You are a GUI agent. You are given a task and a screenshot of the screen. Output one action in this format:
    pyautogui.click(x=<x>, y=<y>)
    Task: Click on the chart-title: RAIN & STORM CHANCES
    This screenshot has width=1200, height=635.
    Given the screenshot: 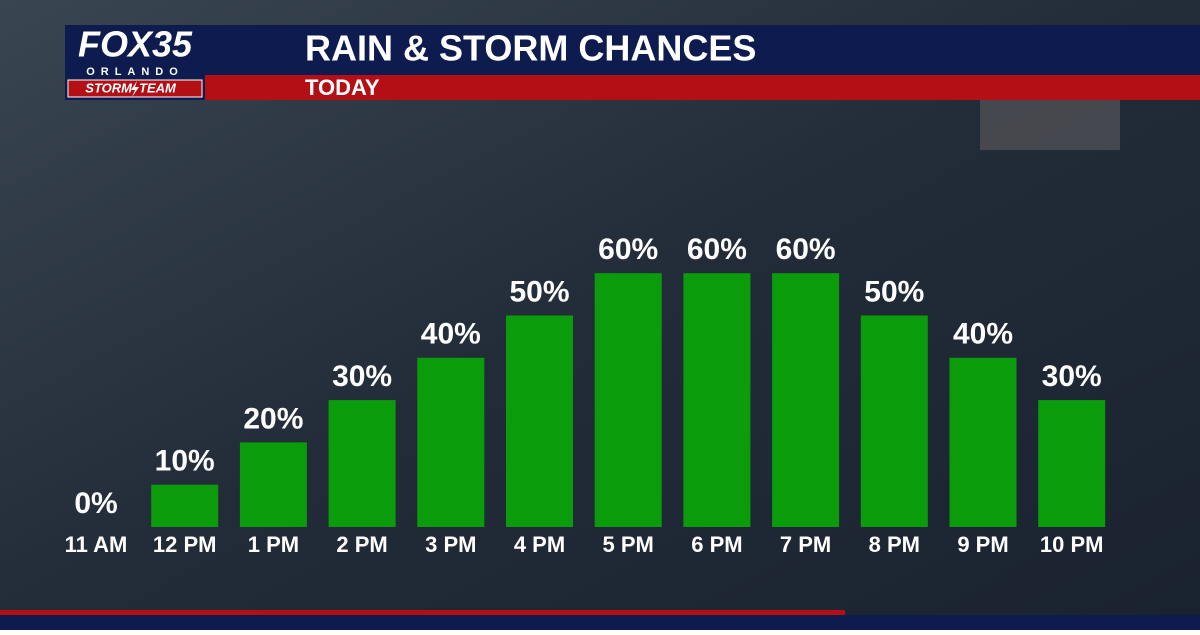 What is the action you would take?
    pyautogui.click(x=530, y=48)
    